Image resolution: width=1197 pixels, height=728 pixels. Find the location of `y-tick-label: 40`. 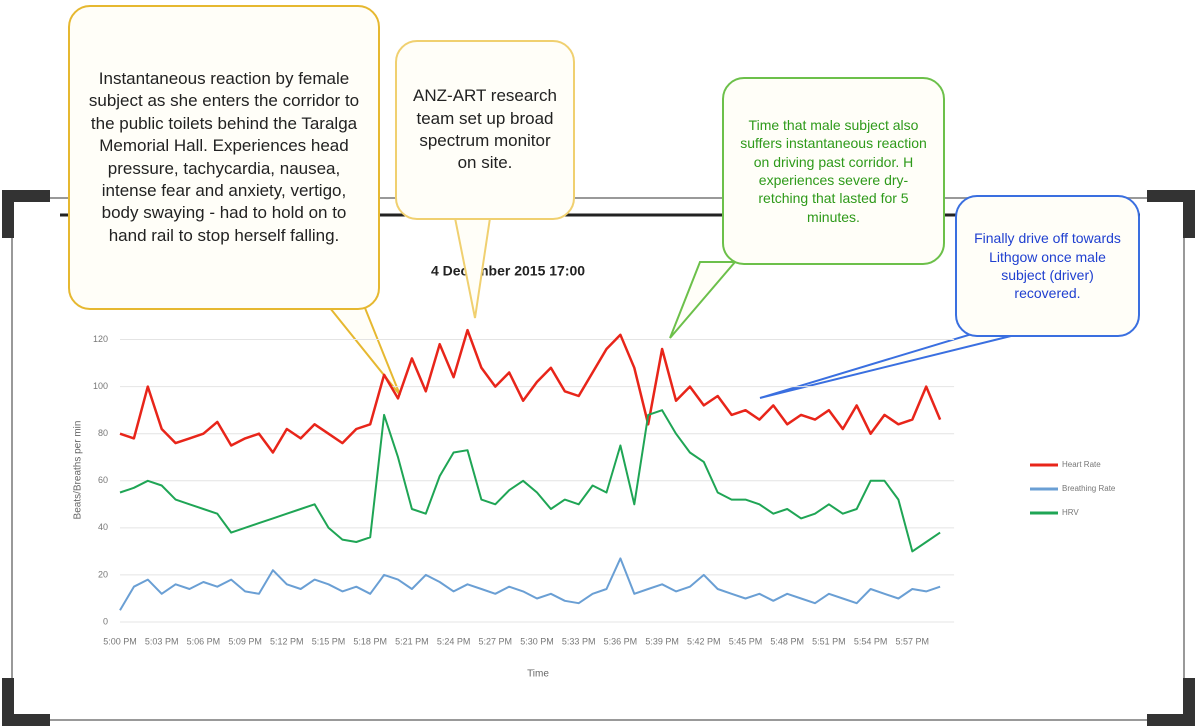

y-tick-label: 40 is located at coordinates (103, 527).